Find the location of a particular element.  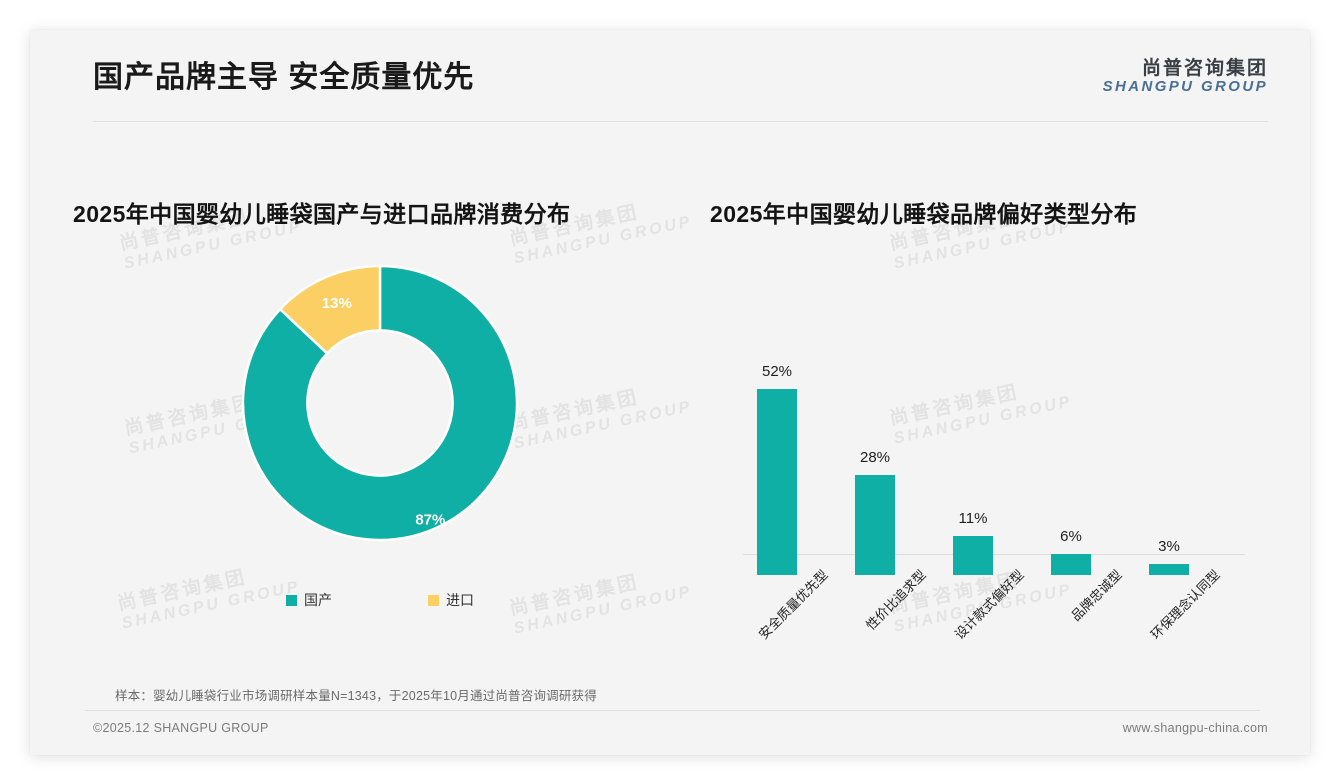

bar-value-label: 6% is located at coordinates (1071, 536).